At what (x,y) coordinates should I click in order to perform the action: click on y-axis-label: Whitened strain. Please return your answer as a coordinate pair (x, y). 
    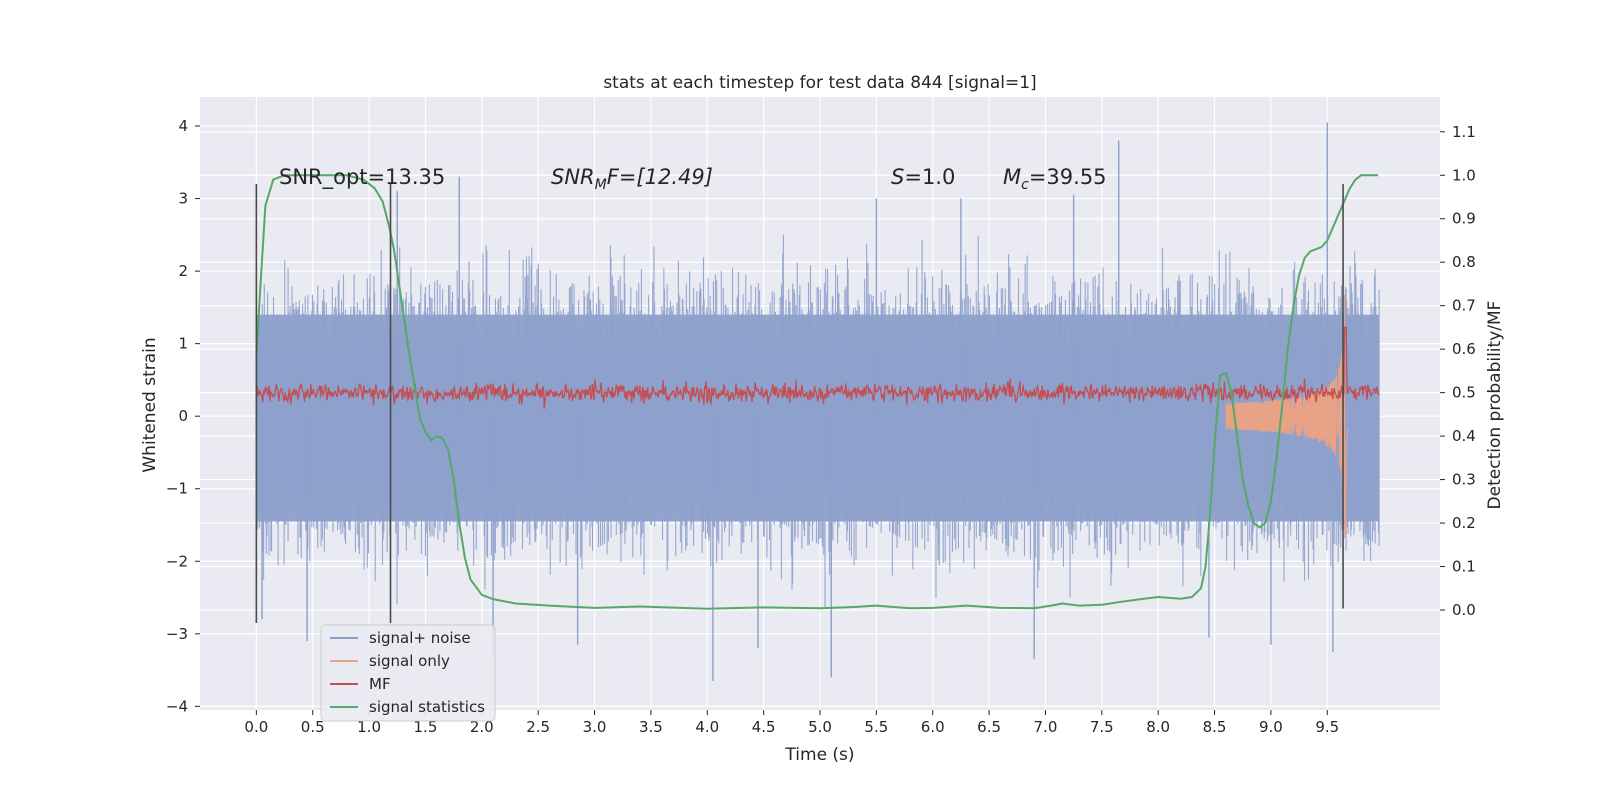
    Looking at the image, I should click on (150, 404).